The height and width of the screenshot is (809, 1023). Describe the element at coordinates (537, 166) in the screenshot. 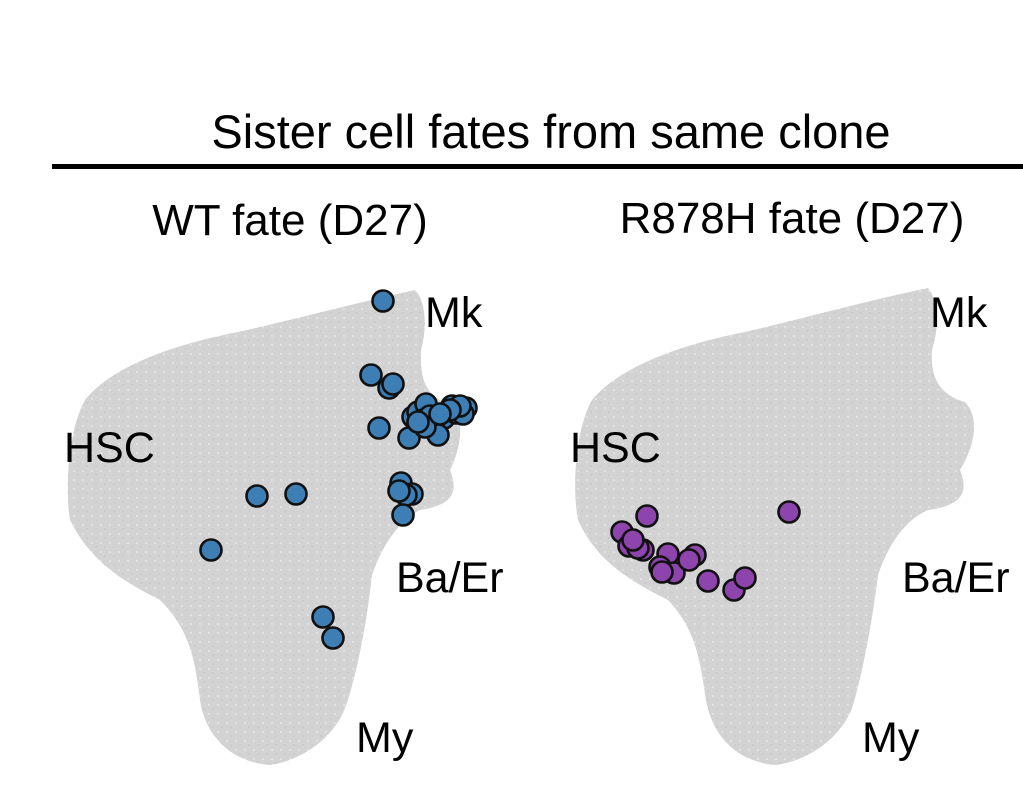

I see `title-underline` at that location.